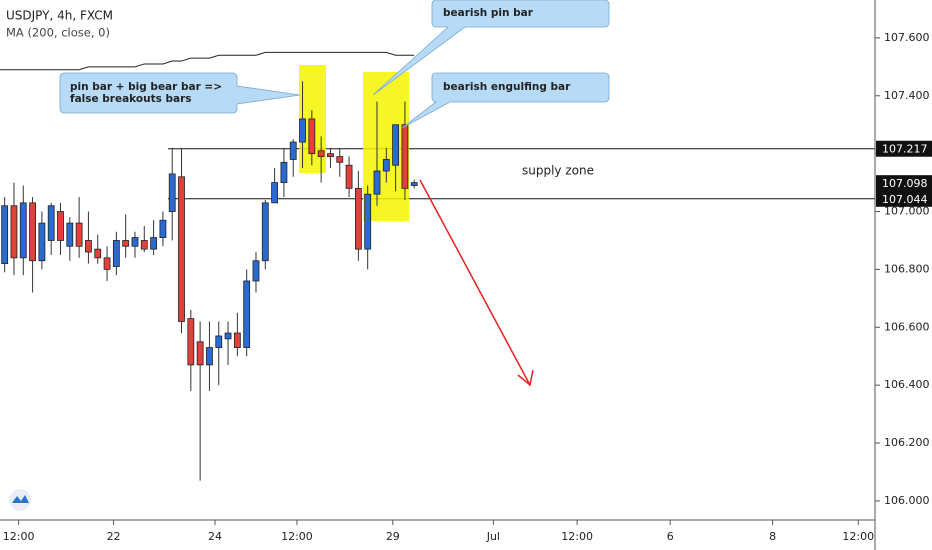  I want to click on last-price-label-box, so click(904, 183).